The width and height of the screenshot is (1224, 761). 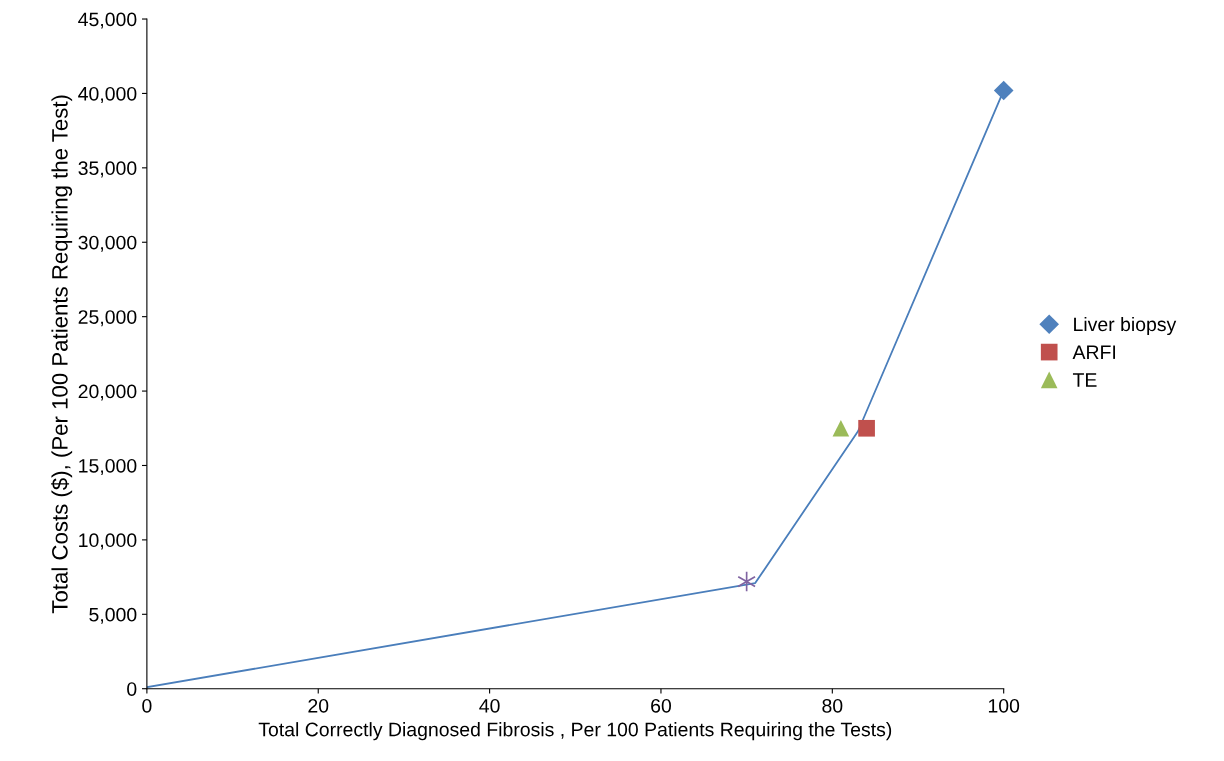 I want to click on y-tick-label: 20,000, so click(x=107, y=392).